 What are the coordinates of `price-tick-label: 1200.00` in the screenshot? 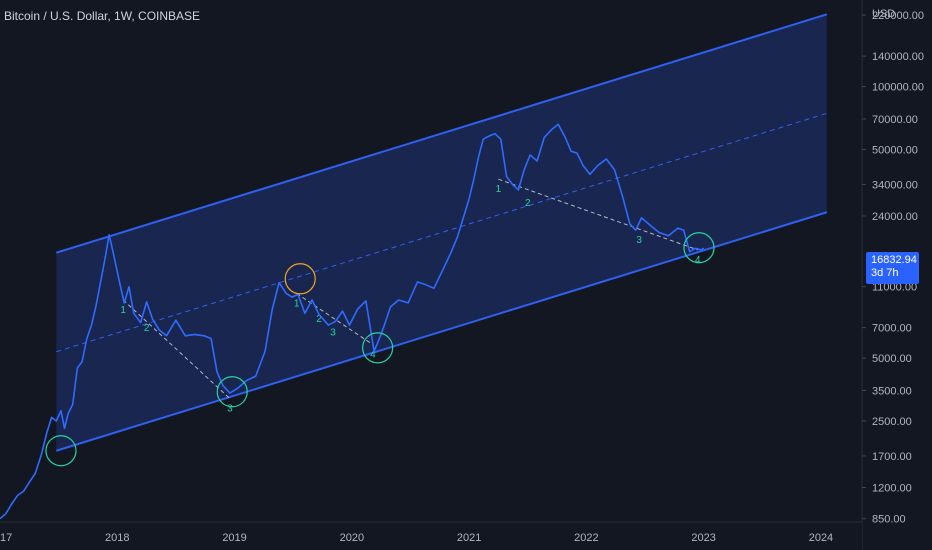 It's located at (892, 488).